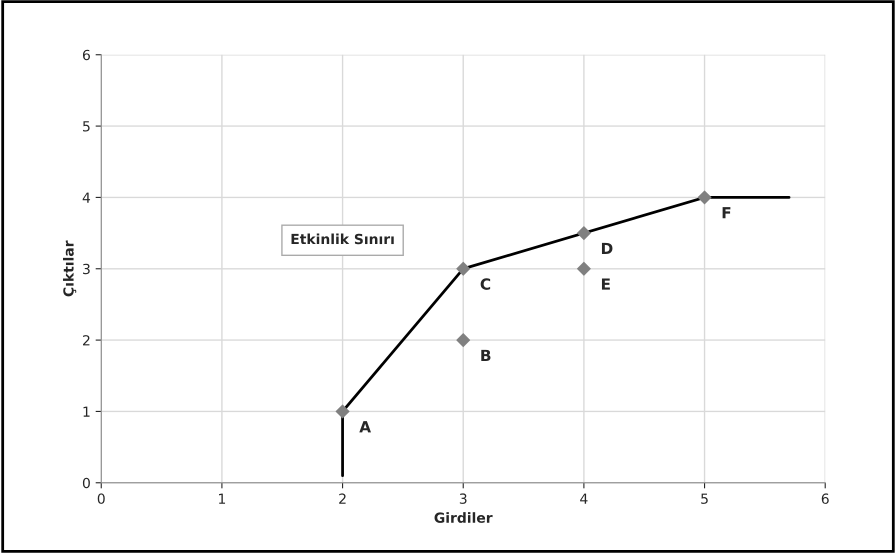  What do you see at coordinates (607, 248) in the screenshot?
I see `annotation: D` at bounding box center [607, 248].